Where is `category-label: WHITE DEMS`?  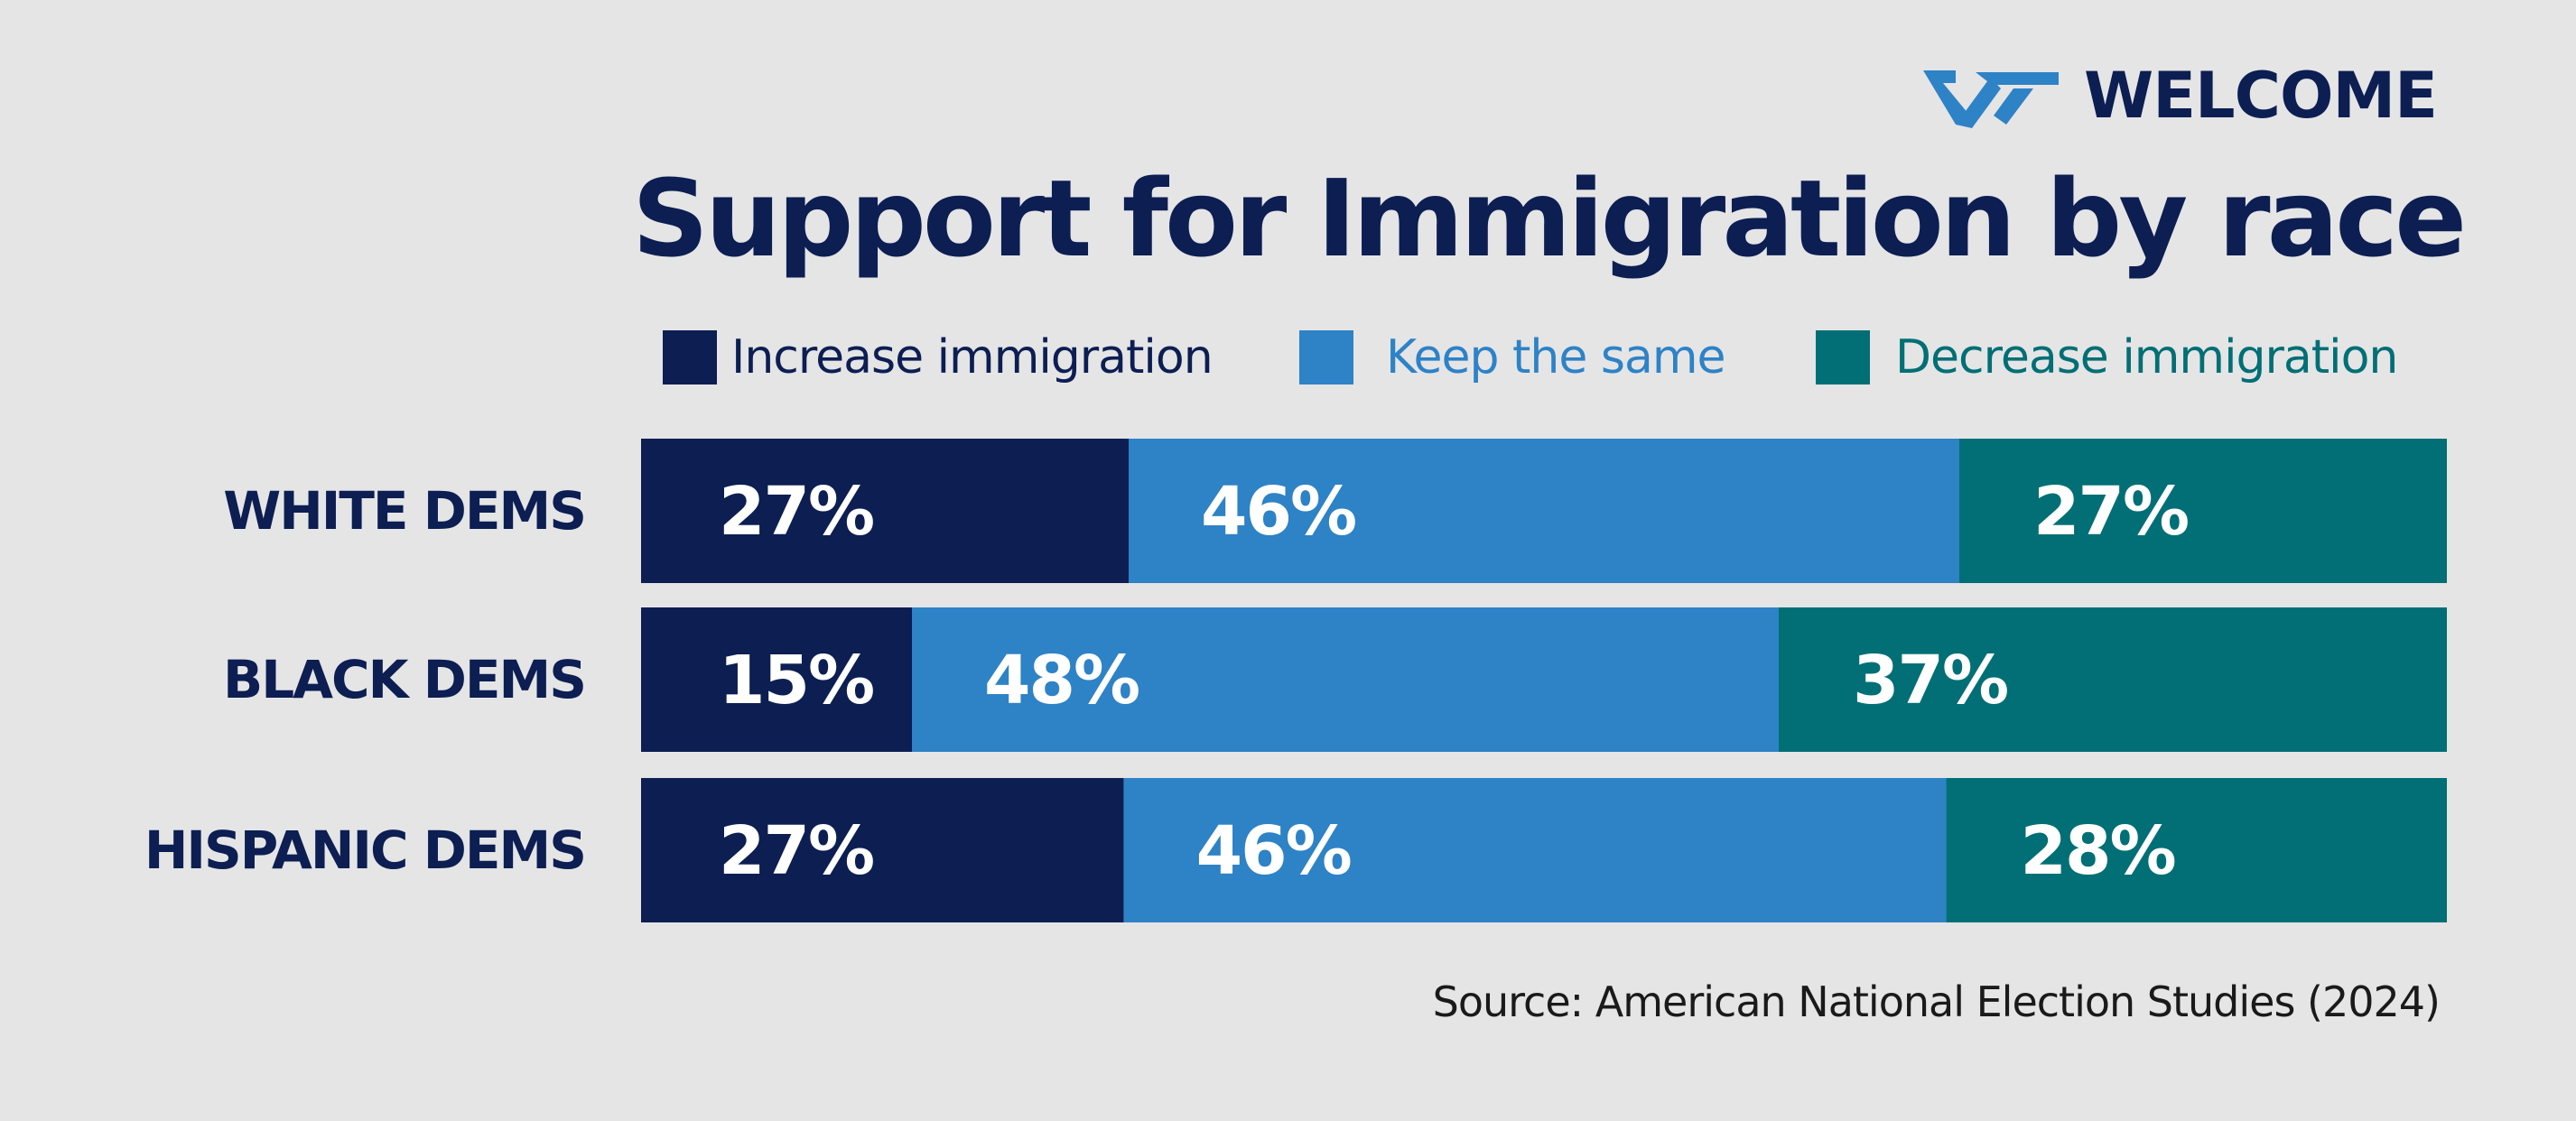 category-label: WHITE DEMS is located at coordinates (404, 511).